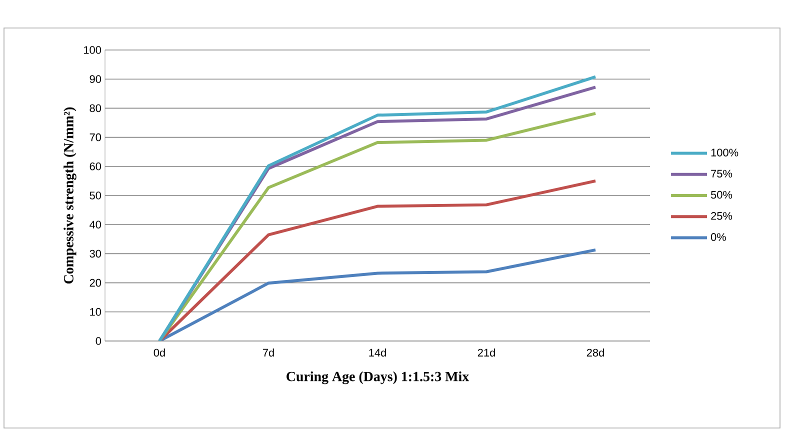  I want to click on y-tick-label: 70, so click(96, 137).